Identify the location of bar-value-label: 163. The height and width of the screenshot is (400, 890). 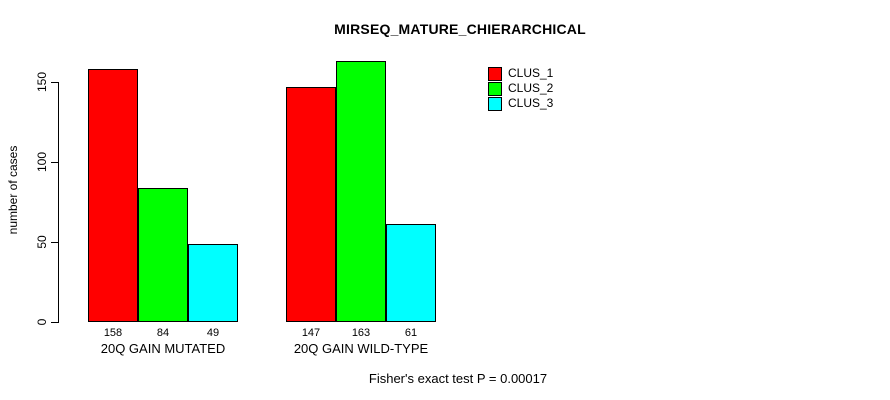
(361, 333).